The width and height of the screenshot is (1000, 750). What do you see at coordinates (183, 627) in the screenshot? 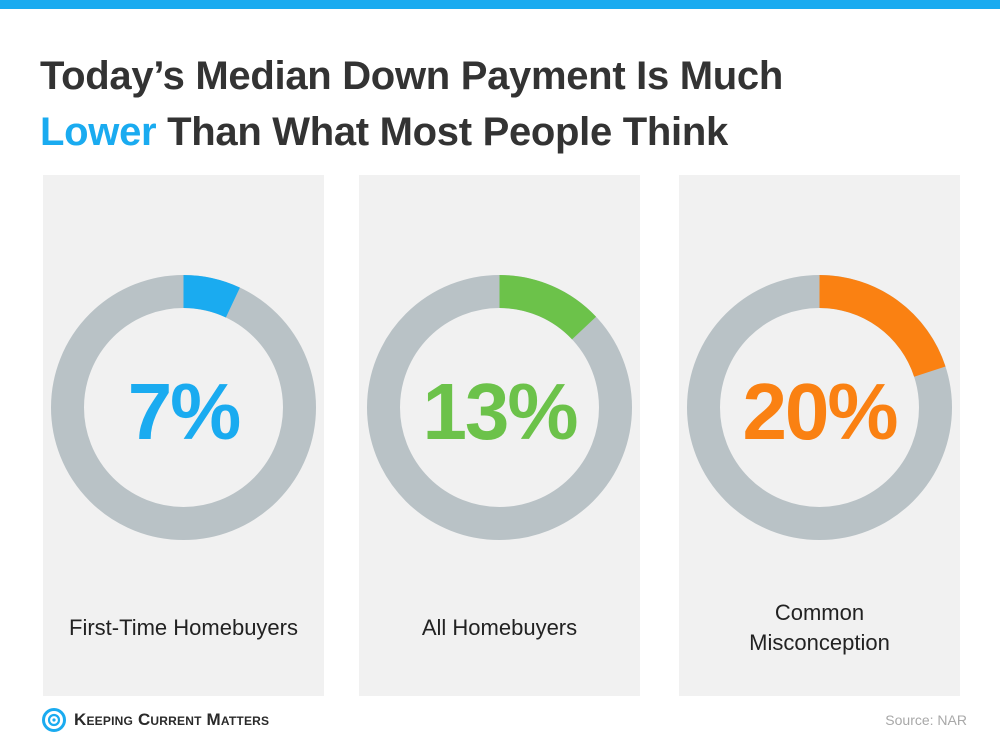
I see `label-first-time-homebuyers: First-Time Homebuyers` at bounding box center [183, 627].